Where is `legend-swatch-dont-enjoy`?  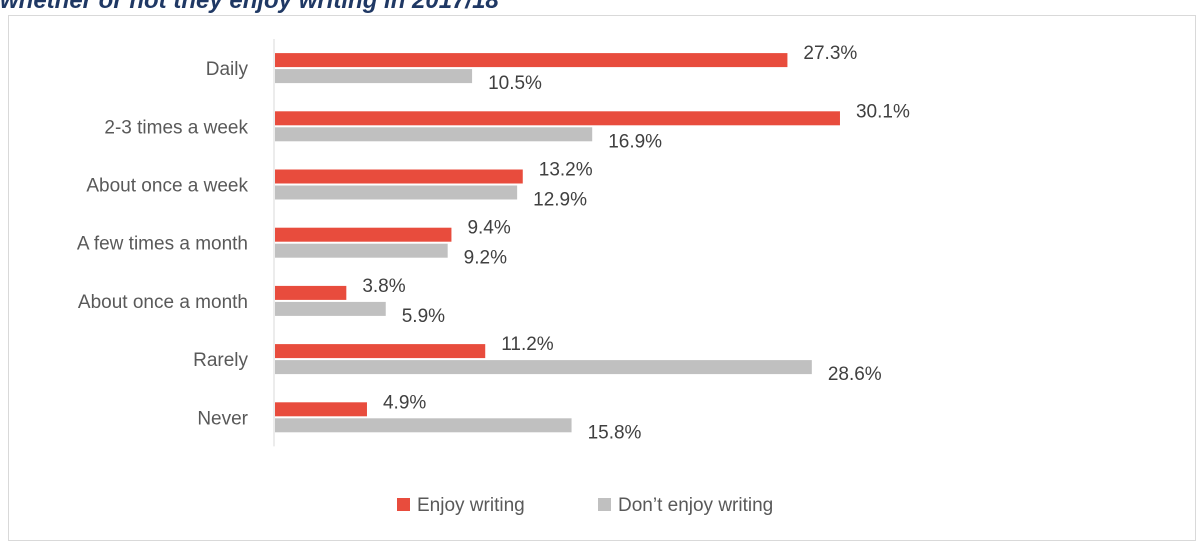
legend-swatch-dont-enjoy is located at coordinates (604, 504).